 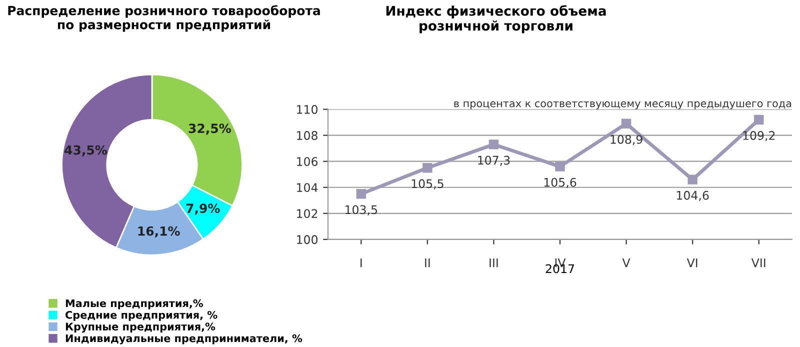 I want to click on chart-title: Индекс физического объема розничной торговли, so click(x=496, y=19).